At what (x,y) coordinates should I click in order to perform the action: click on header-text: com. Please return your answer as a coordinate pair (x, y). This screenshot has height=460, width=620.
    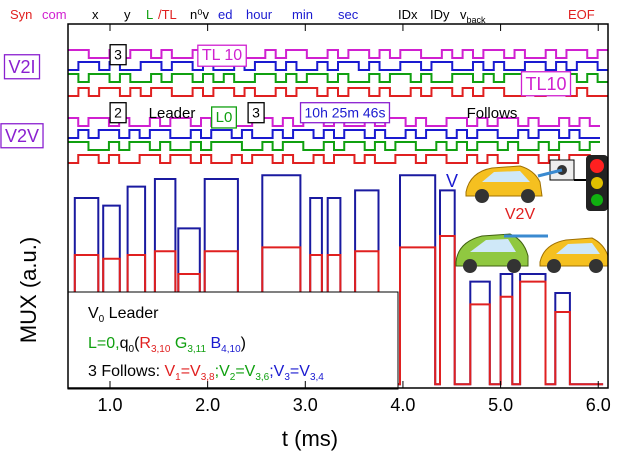
    Looking at the image, I should click on (54, 14).